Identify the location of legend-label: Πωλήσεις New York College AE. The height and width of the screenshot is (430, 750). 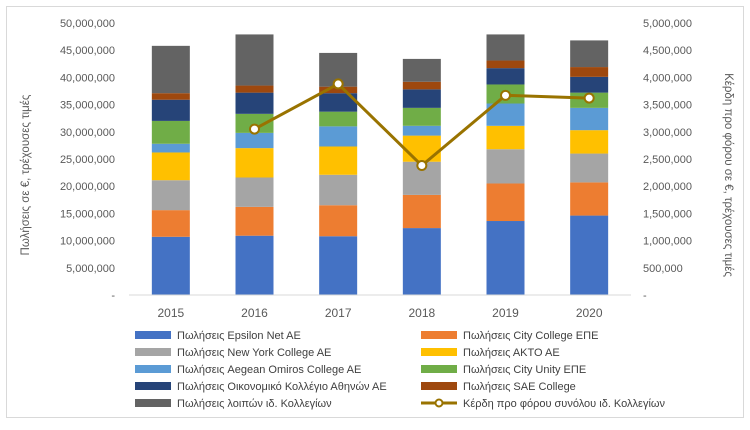
(254, 353).